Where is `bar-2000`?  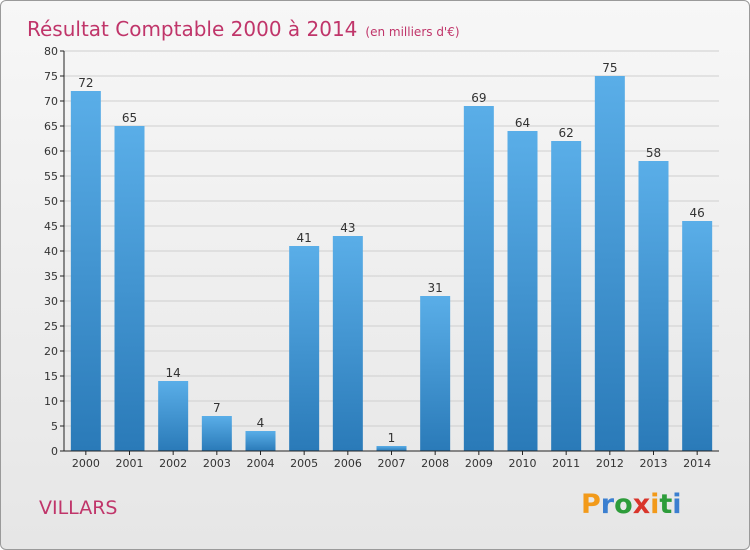 bar-2000 is located at coordinates (85, 271).